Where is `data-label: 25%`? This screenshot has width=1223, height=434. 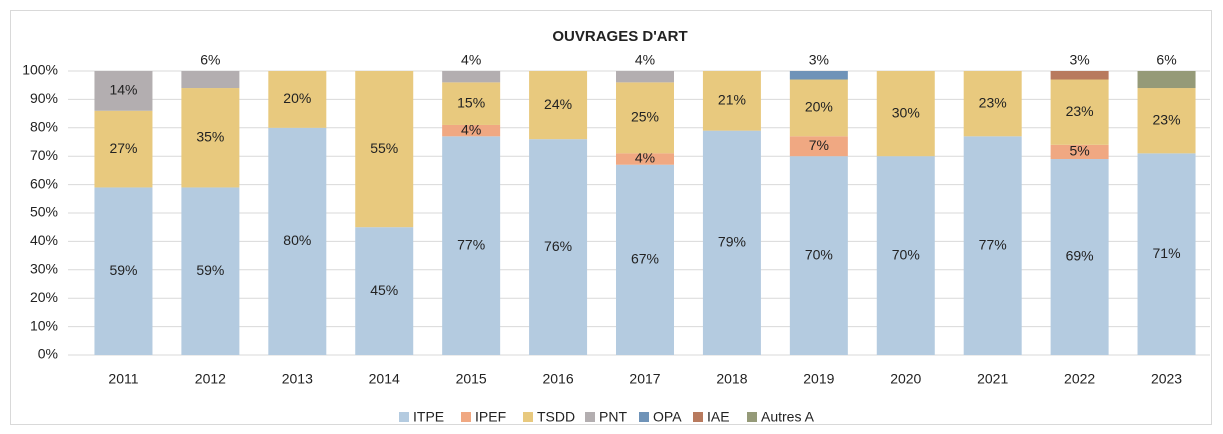
data-label: 25% is located at coordinates (645, 117).